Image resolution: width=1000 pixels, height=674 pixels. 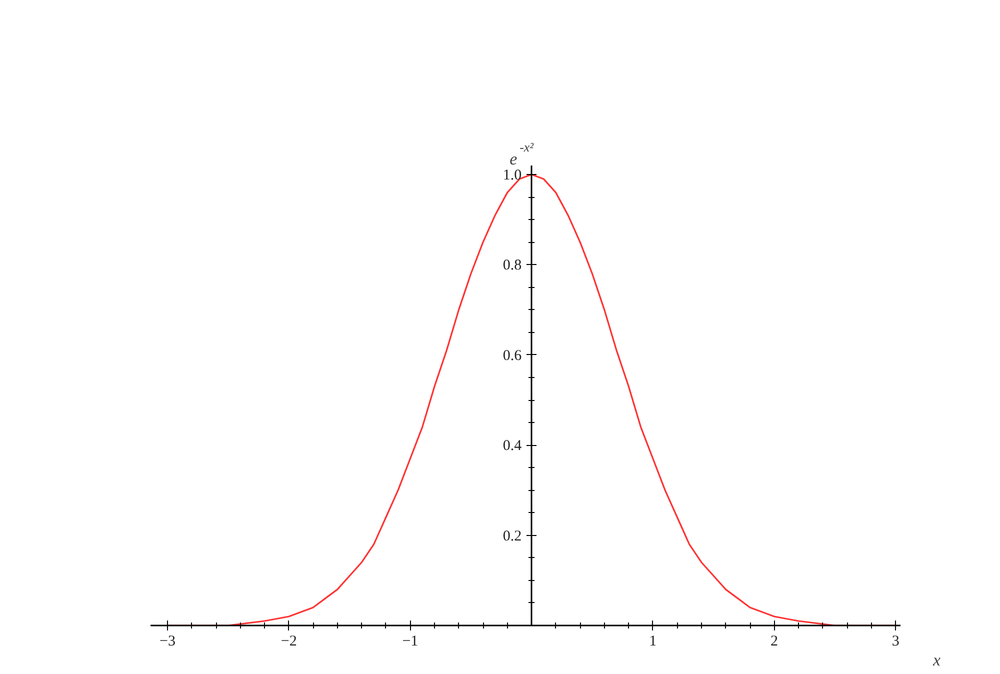 I want to click on x-tick-label: 2, so click(x=774, y=642).